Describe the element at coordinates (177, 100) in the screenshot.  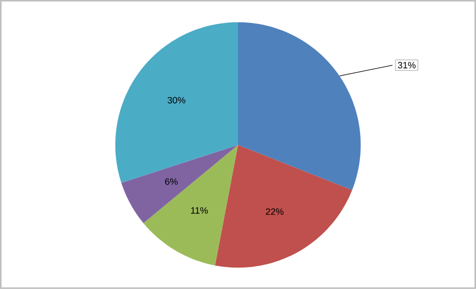
I see `data-label: 30%` at that location.